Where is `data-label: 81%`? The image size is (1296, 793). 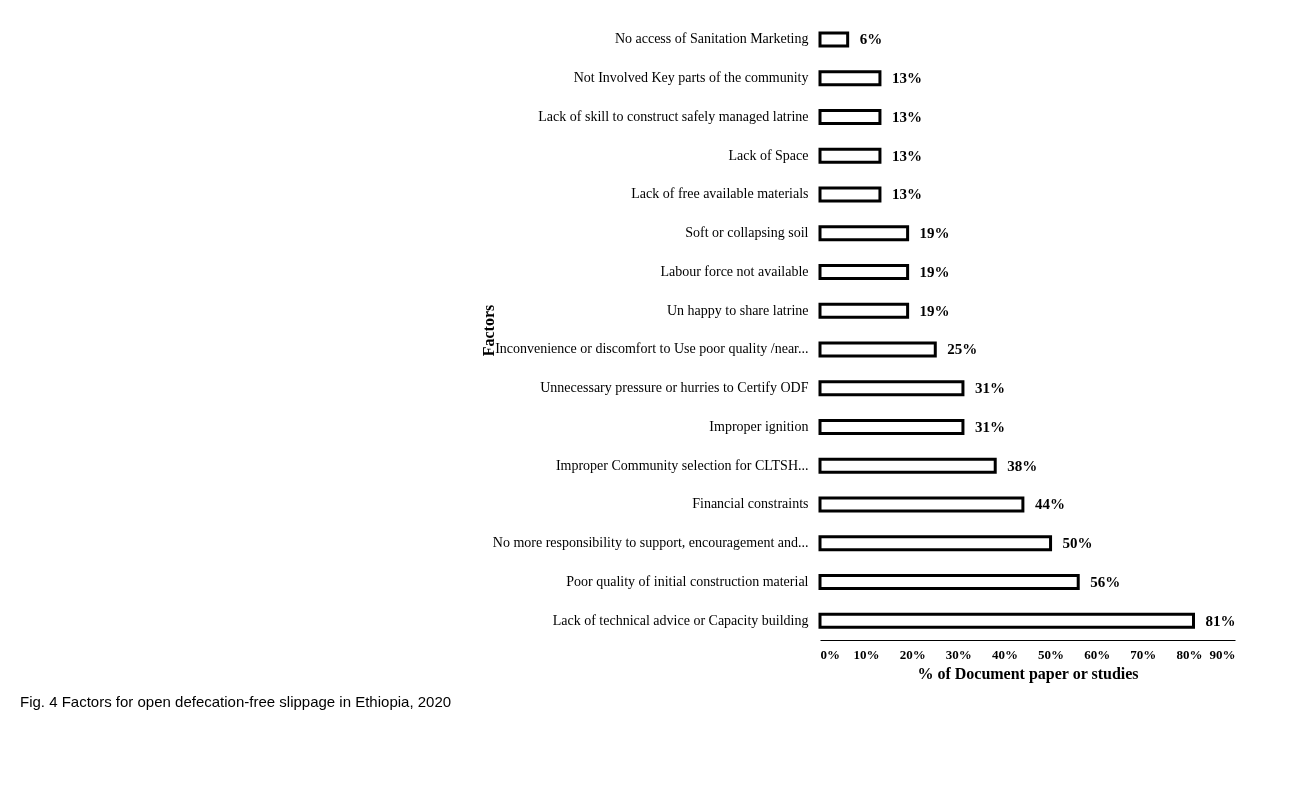
data-label: 81% is located at coordinates (1220, 620).